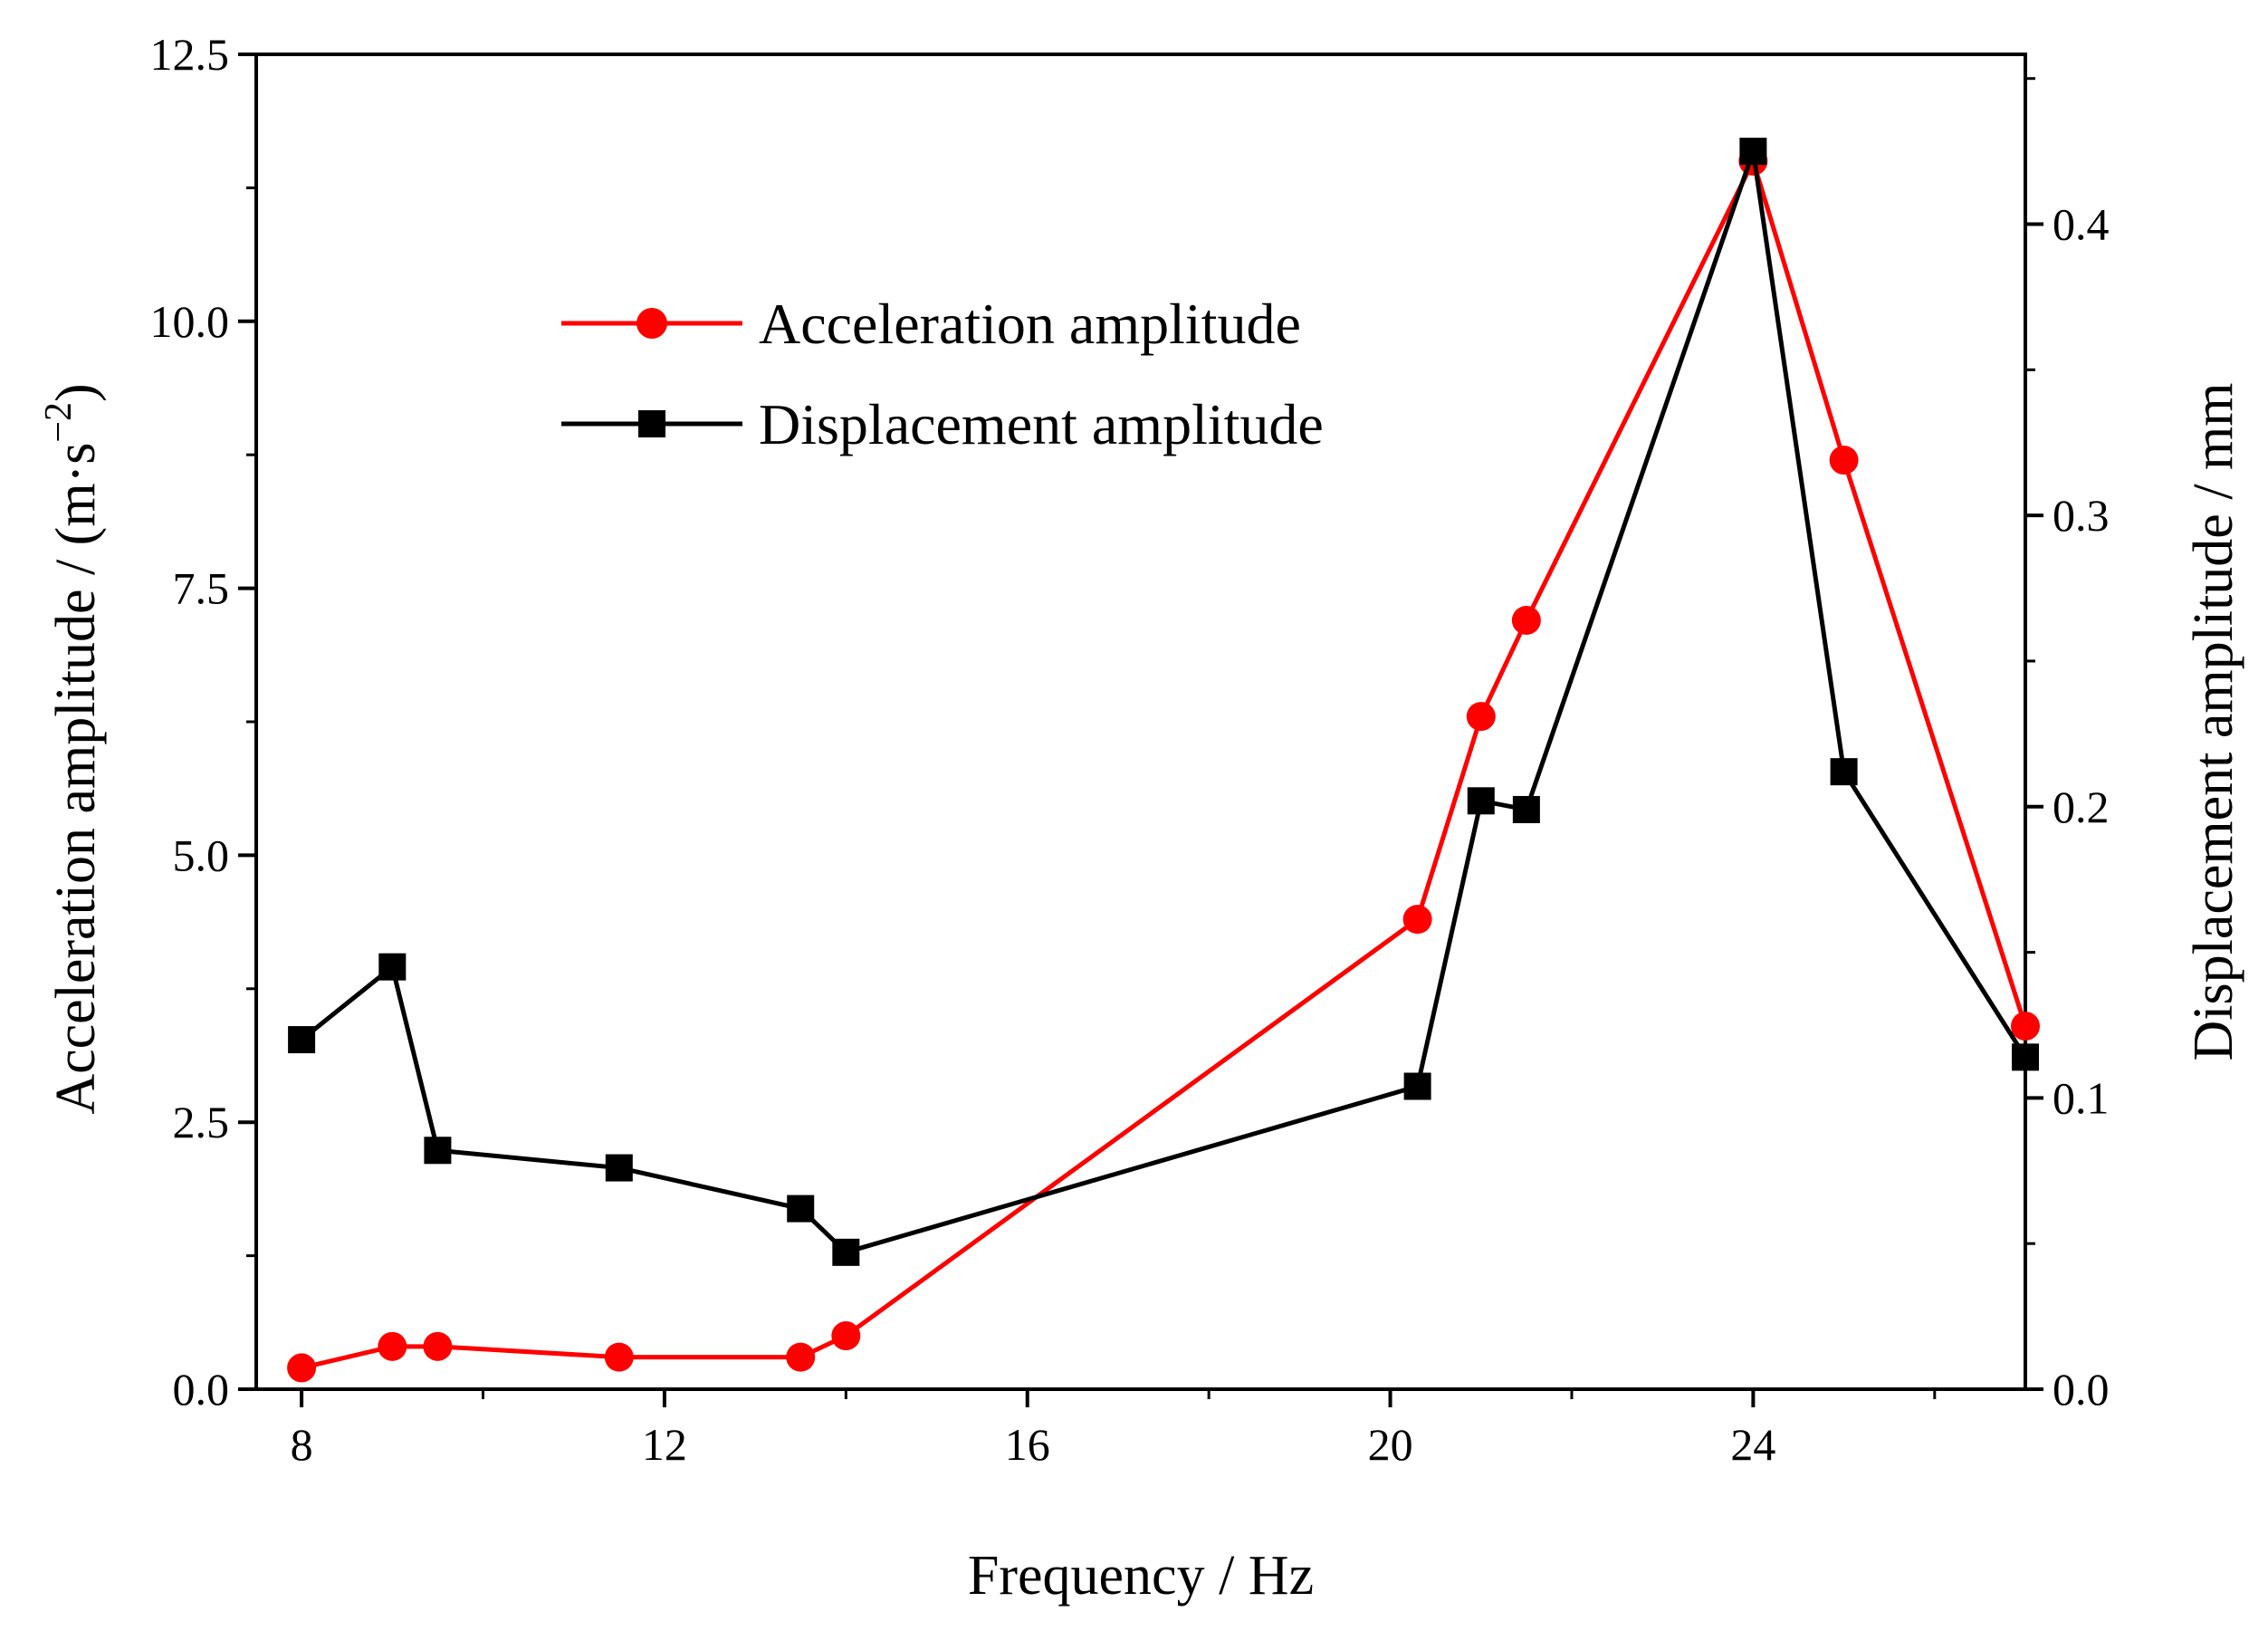  What do you see at coordinates (651, 423) in the screenshot?
I see `legend-marker-displacement` at bounding box center [651, 423].